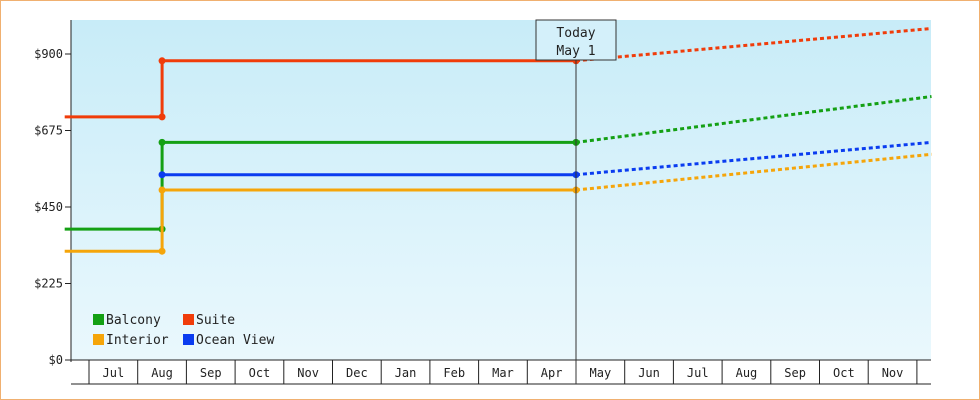 This screenshot has width=980, height=400. Describe the element at coordinates (575, 51) in the screenshot. I see `today-date: May 1` at that location.